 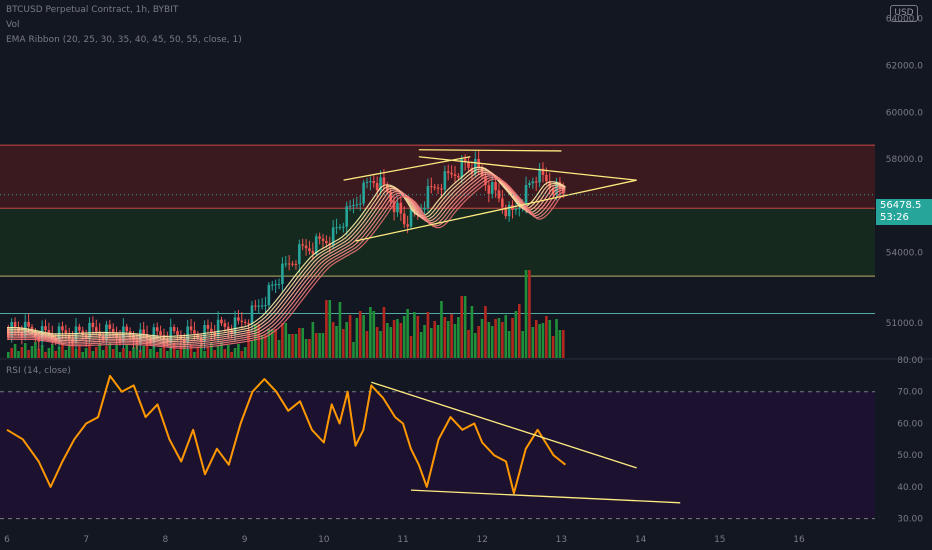 What do you see at coordinates (561, 540) in the screenshot?
I see `time-tick-label: 13` at bounding box center [561, 540].